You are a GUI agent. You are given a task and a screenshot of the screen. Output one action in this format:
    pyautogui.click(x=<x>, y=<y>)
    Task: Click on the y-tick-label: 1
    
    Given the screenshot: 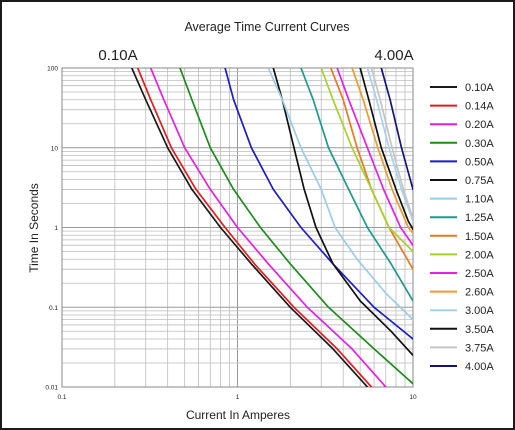 What is the action you would take?
    pyautogui.click(x=56, y=228)
    